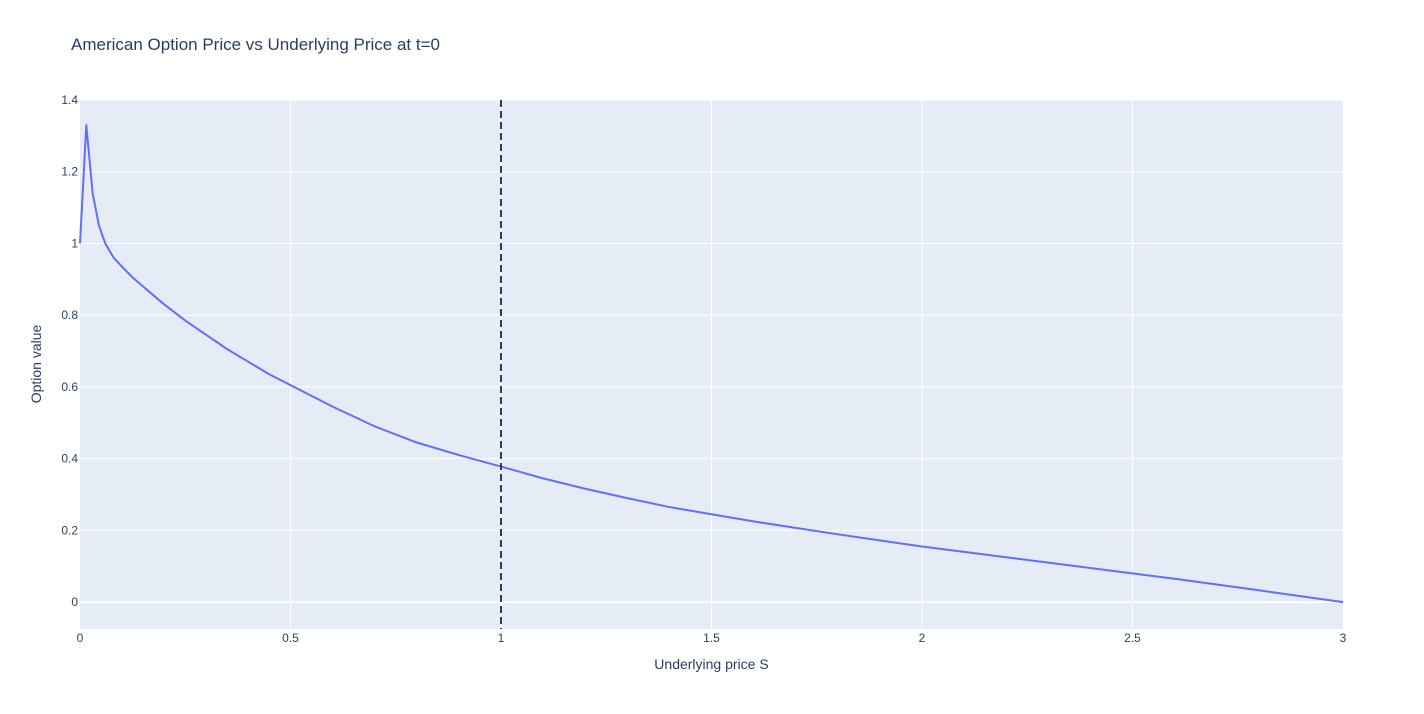 The width and height of the screenshot is (1424, 714). Describe the element at coordinates (922, 638) in the screenshot. I see `x-tick-label: 2` at that location.